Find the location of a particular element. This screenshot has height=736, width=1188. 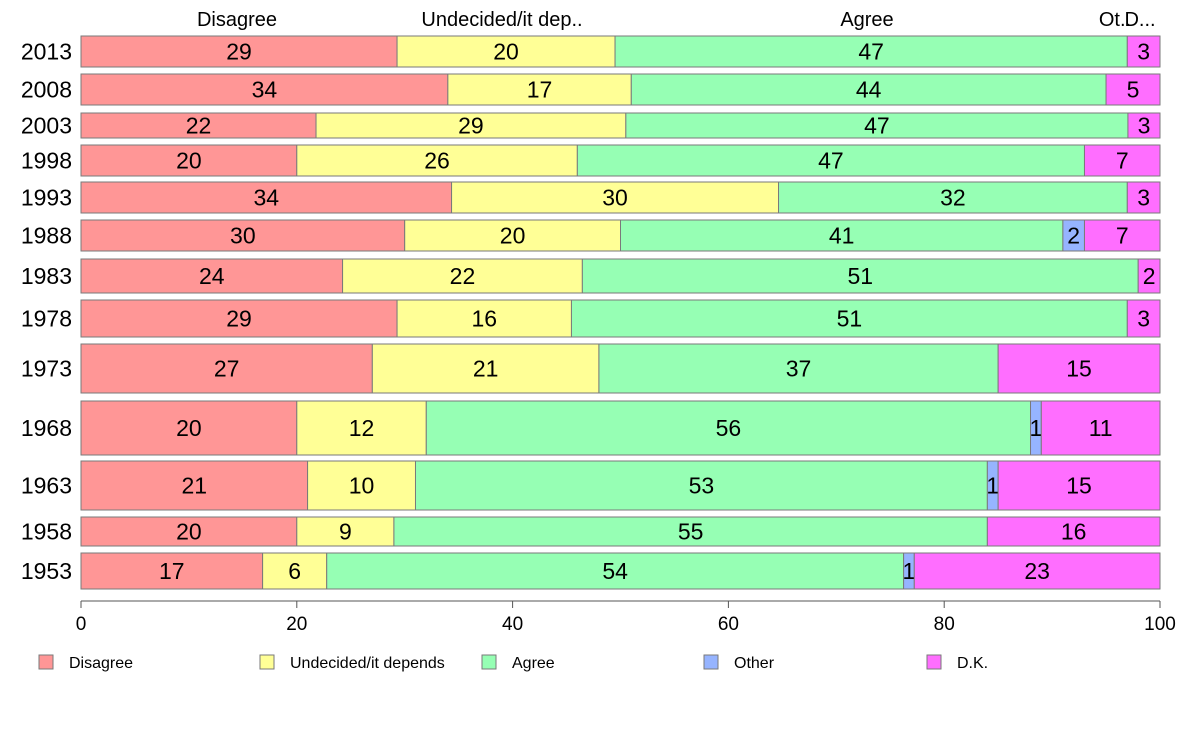

bar-value-label: 21 is located at coordinates (194, 486).